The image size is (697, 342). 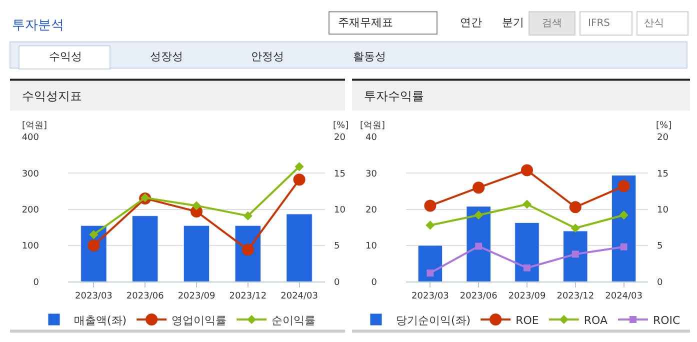 I want to click on y-tick-label: 400, so click(x=31, y=138).